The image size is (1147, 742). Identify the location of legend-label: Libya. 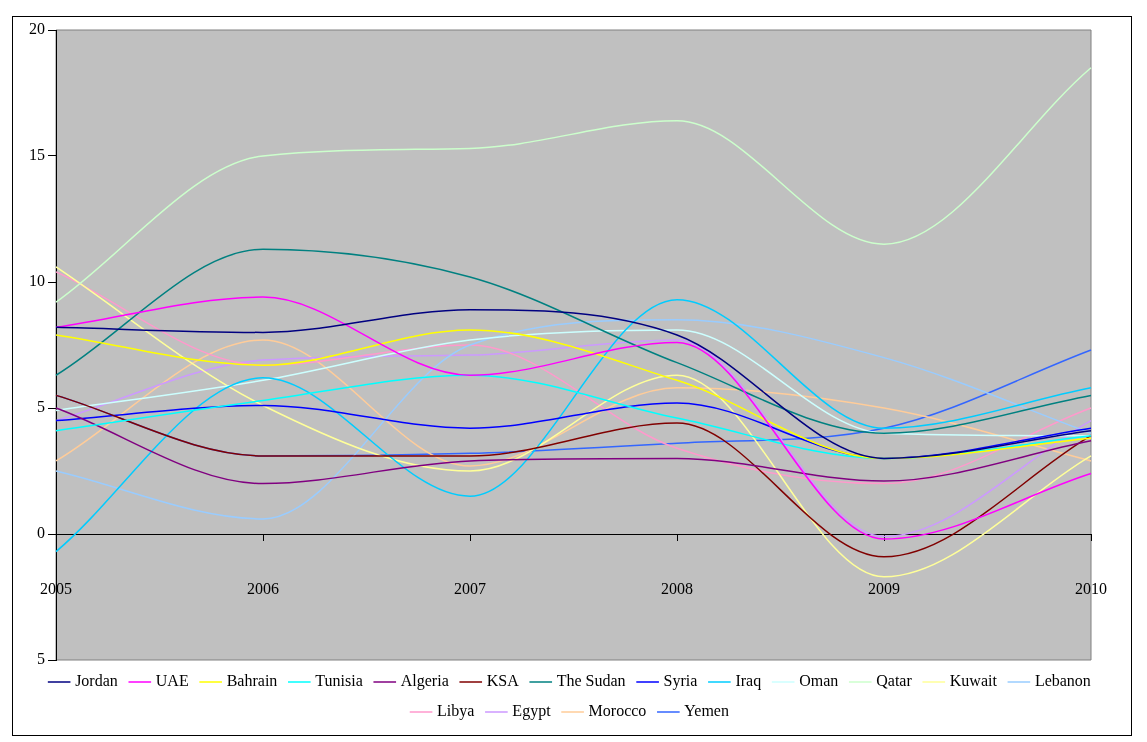
(456, 711).